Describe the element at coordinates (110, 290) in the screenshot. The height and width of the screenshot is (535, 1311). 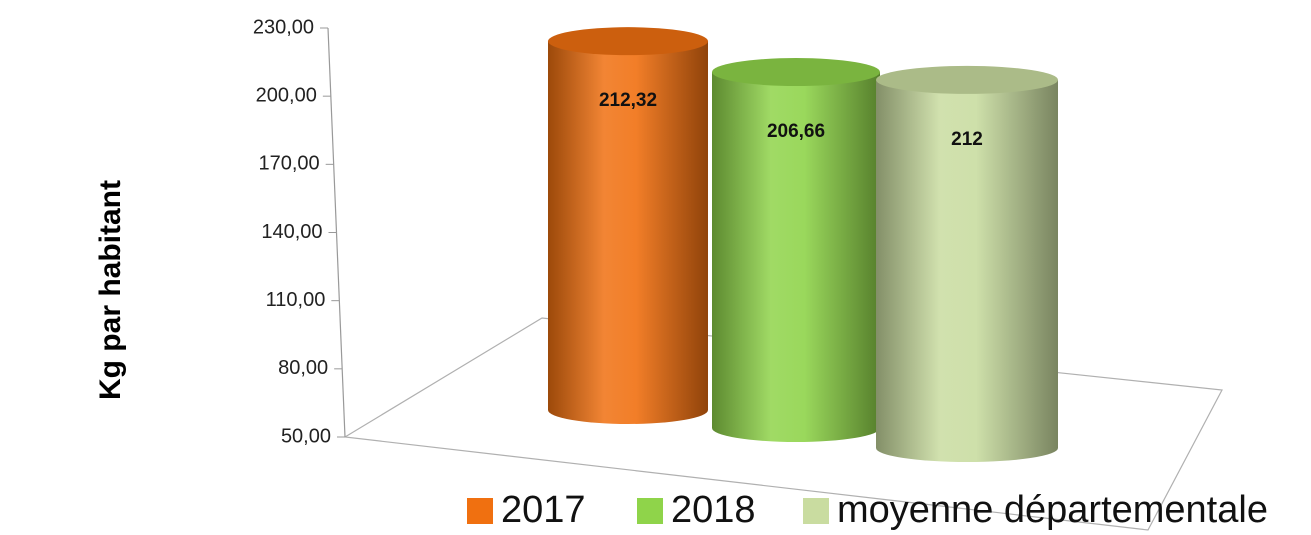
I see `y-axis-title: Kg par habitant` at that location.